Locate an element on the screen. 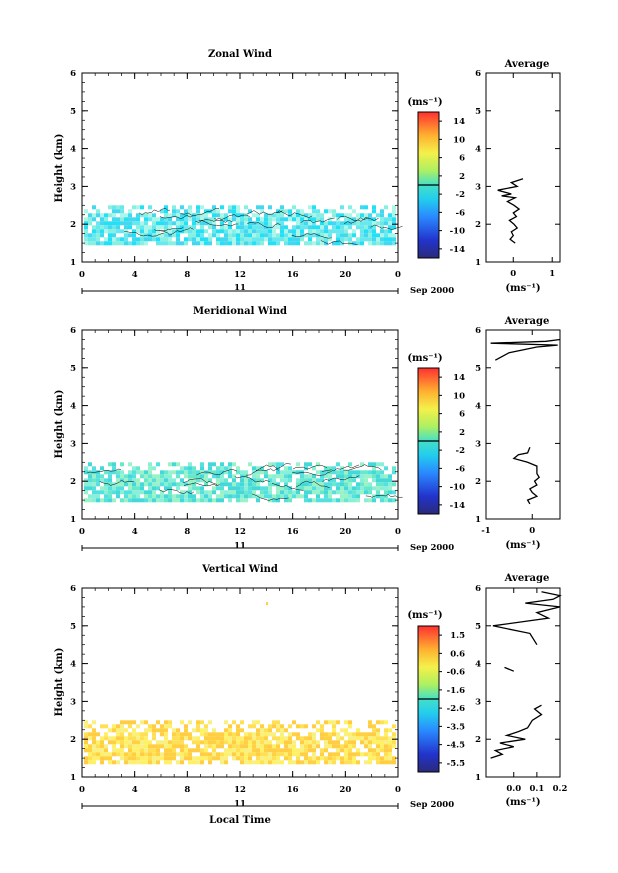 This screenshot has width=618, height=873. panel1-date: Sep 2000 is located at coordinates (432, 291).